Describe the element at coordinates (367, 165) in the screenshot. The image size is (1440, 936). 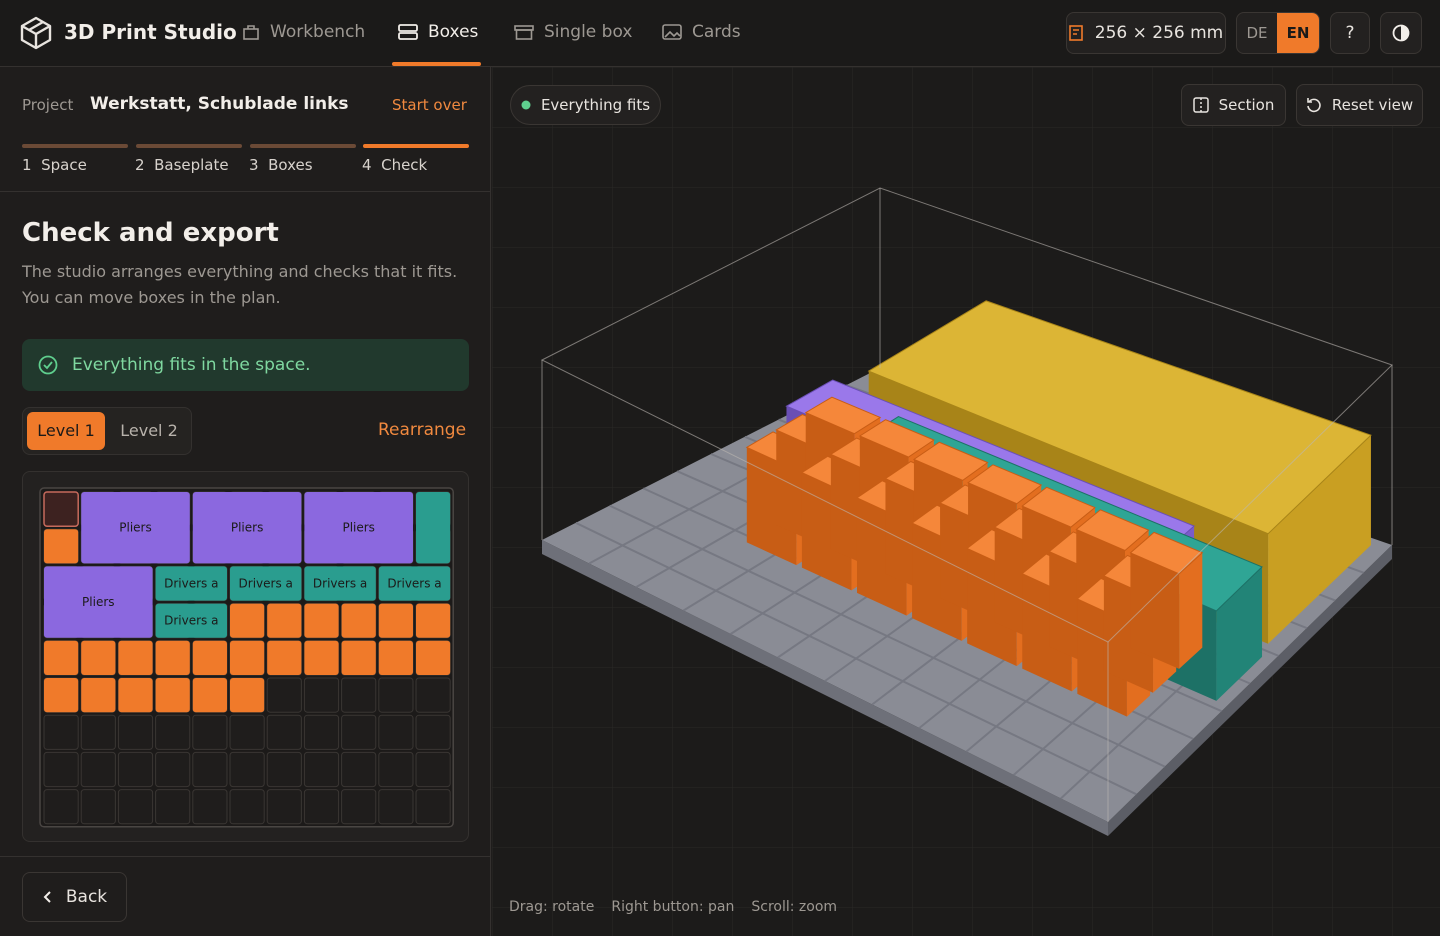
I see `step-number: 4` at that location.